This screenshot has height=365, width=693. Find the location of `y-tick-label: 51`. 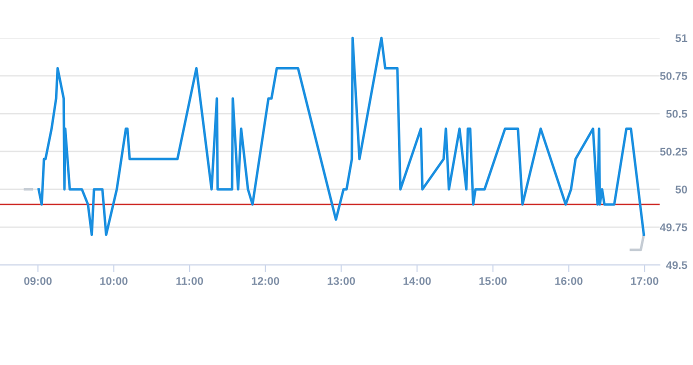

y-tick-label: 51 is located at coordinates (682, 38).